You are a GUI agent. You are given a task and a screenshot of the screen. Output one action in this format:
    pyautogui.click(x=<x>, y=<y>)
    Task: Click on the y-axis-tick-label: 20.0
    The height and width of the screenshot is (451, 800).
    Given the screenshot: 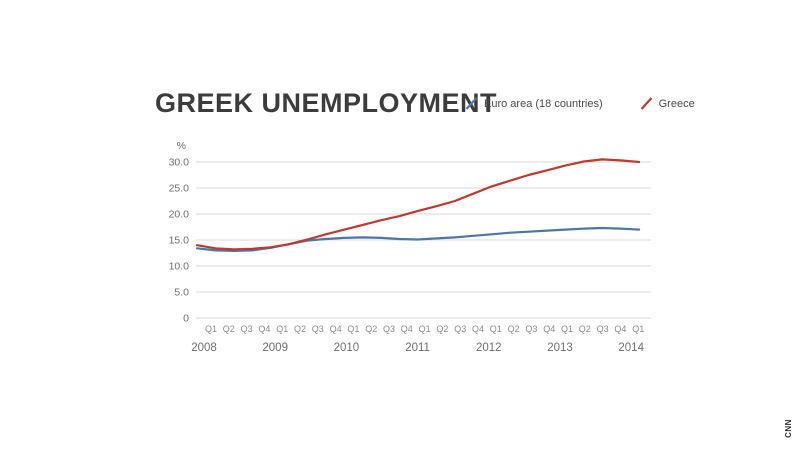 What is the action you would take?
    pyautogui.click(x=179, y=215)
    